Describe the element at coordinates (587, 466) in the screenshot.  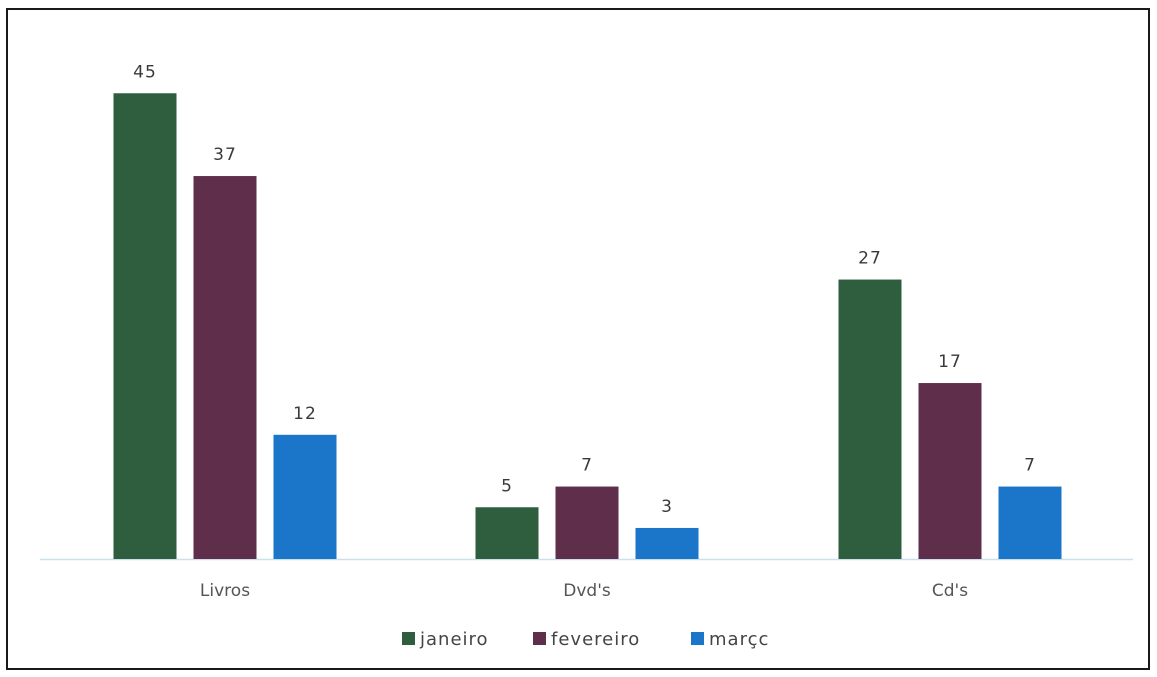
I see `data-label-fevereiro-1: 7` at that location.